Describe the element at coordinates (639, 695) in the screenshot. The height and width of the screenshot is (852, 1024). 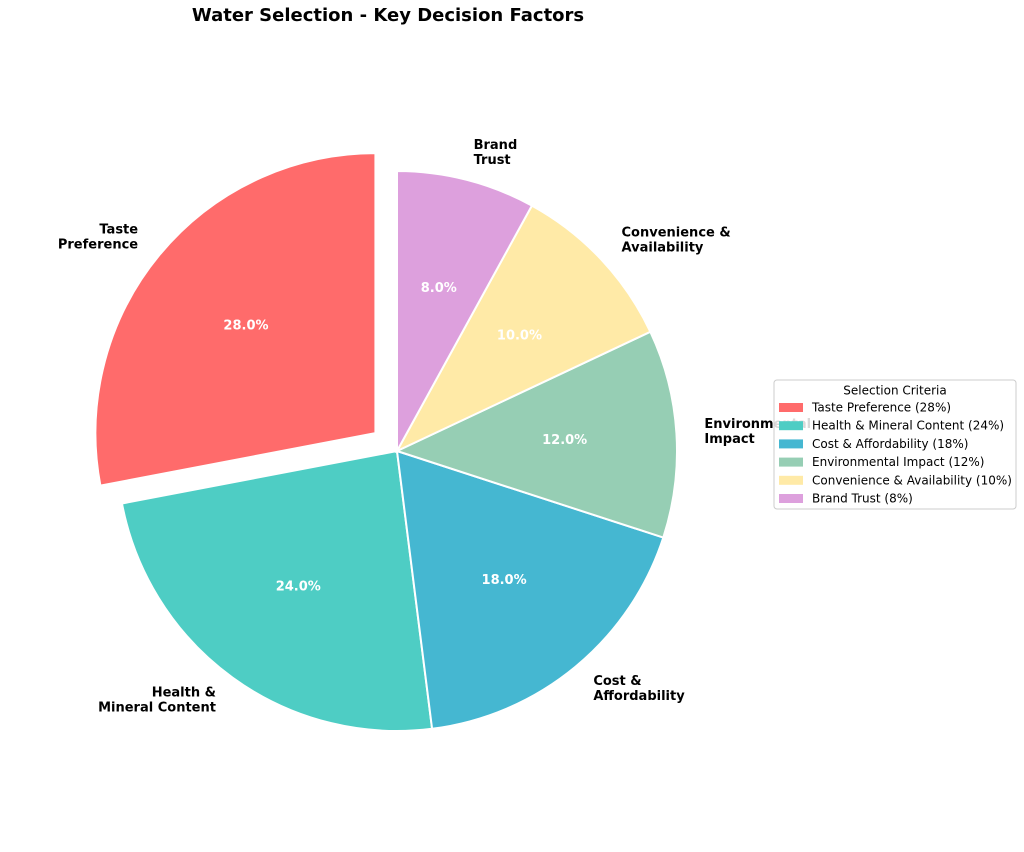
I see `category-label-line: Affordability` at that location.